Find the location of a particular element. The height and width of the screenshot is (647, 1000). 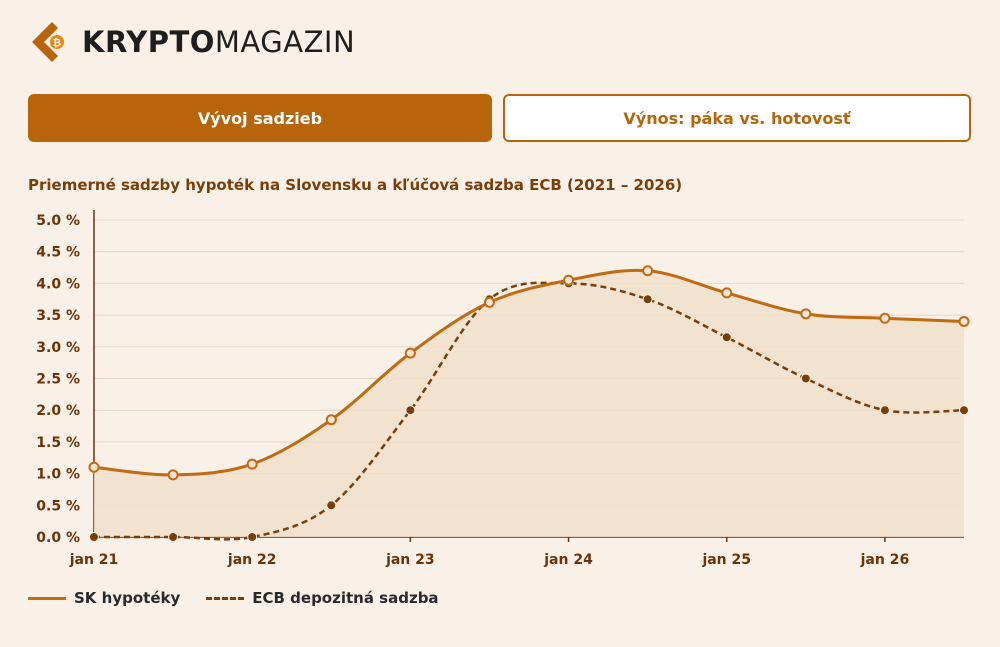

y-tick-label: 3.0 % is located at coordinates (58, 348).